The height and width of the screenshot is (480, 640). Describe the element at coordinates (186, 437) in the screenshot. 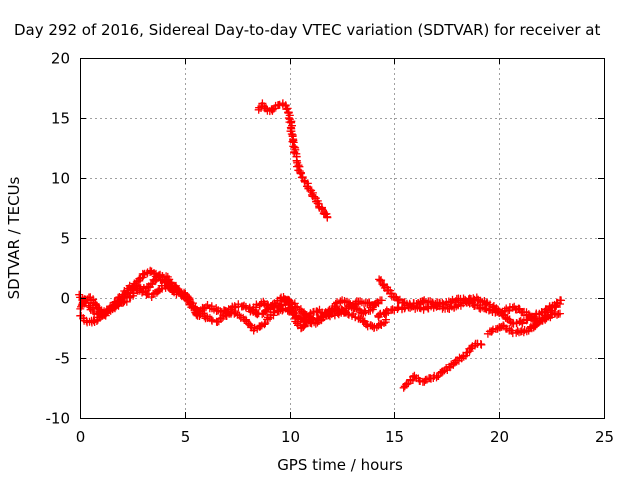

I see `x-tick-label: 5` at that location.